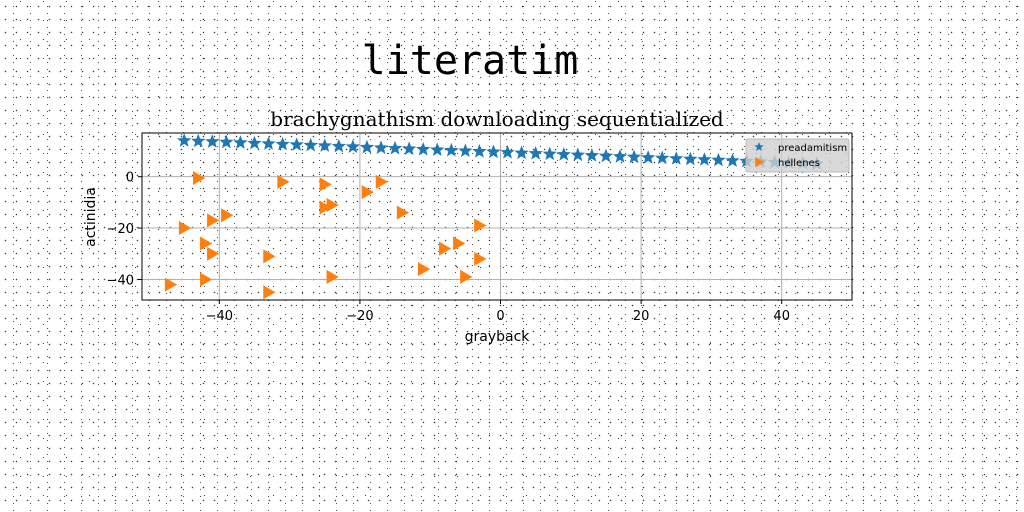 This screenshot has height=512, width=1024. Describe the element at coordinates (500, 316) in the screenshot. I see `x-tick-label: 0` at that location.